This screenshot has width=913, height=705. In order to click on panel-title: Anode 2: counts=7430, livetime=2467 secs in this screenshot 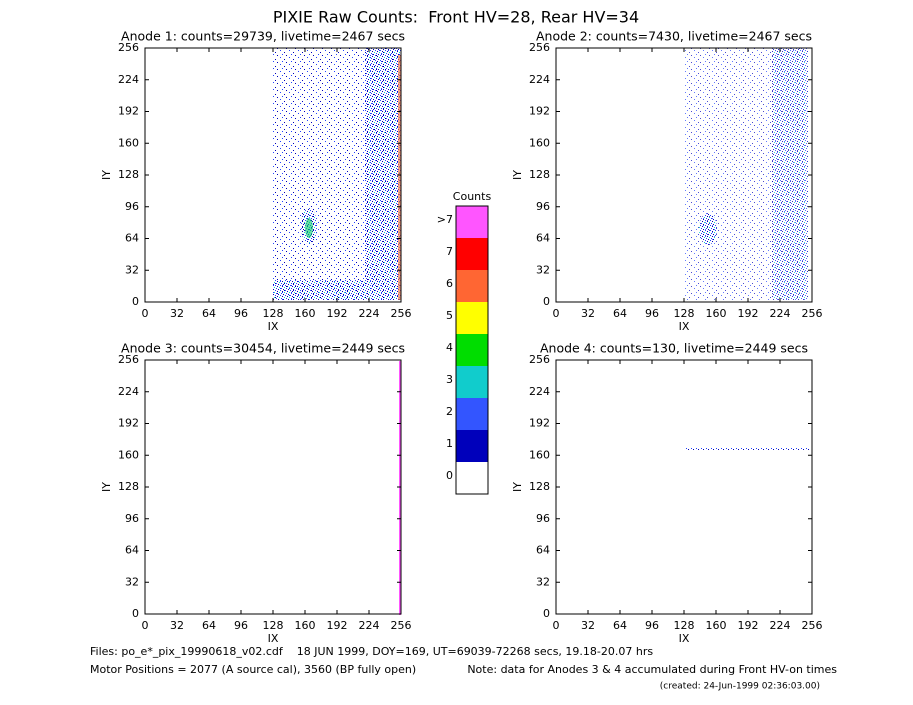, I will do `click(674, 36)`.